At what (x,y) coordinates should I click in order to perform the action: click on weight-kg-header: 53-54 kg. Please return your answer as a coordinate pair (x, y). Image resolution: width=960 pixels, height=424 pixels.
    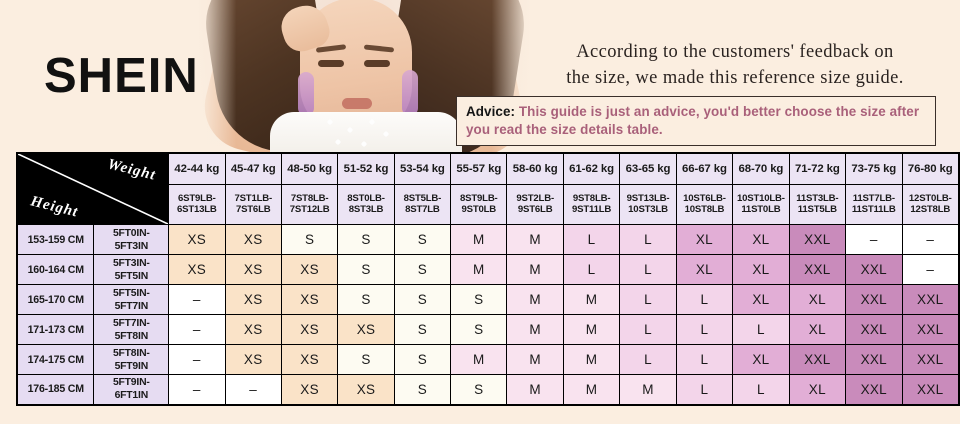
    Looking at the image, I should click on (422, 168).